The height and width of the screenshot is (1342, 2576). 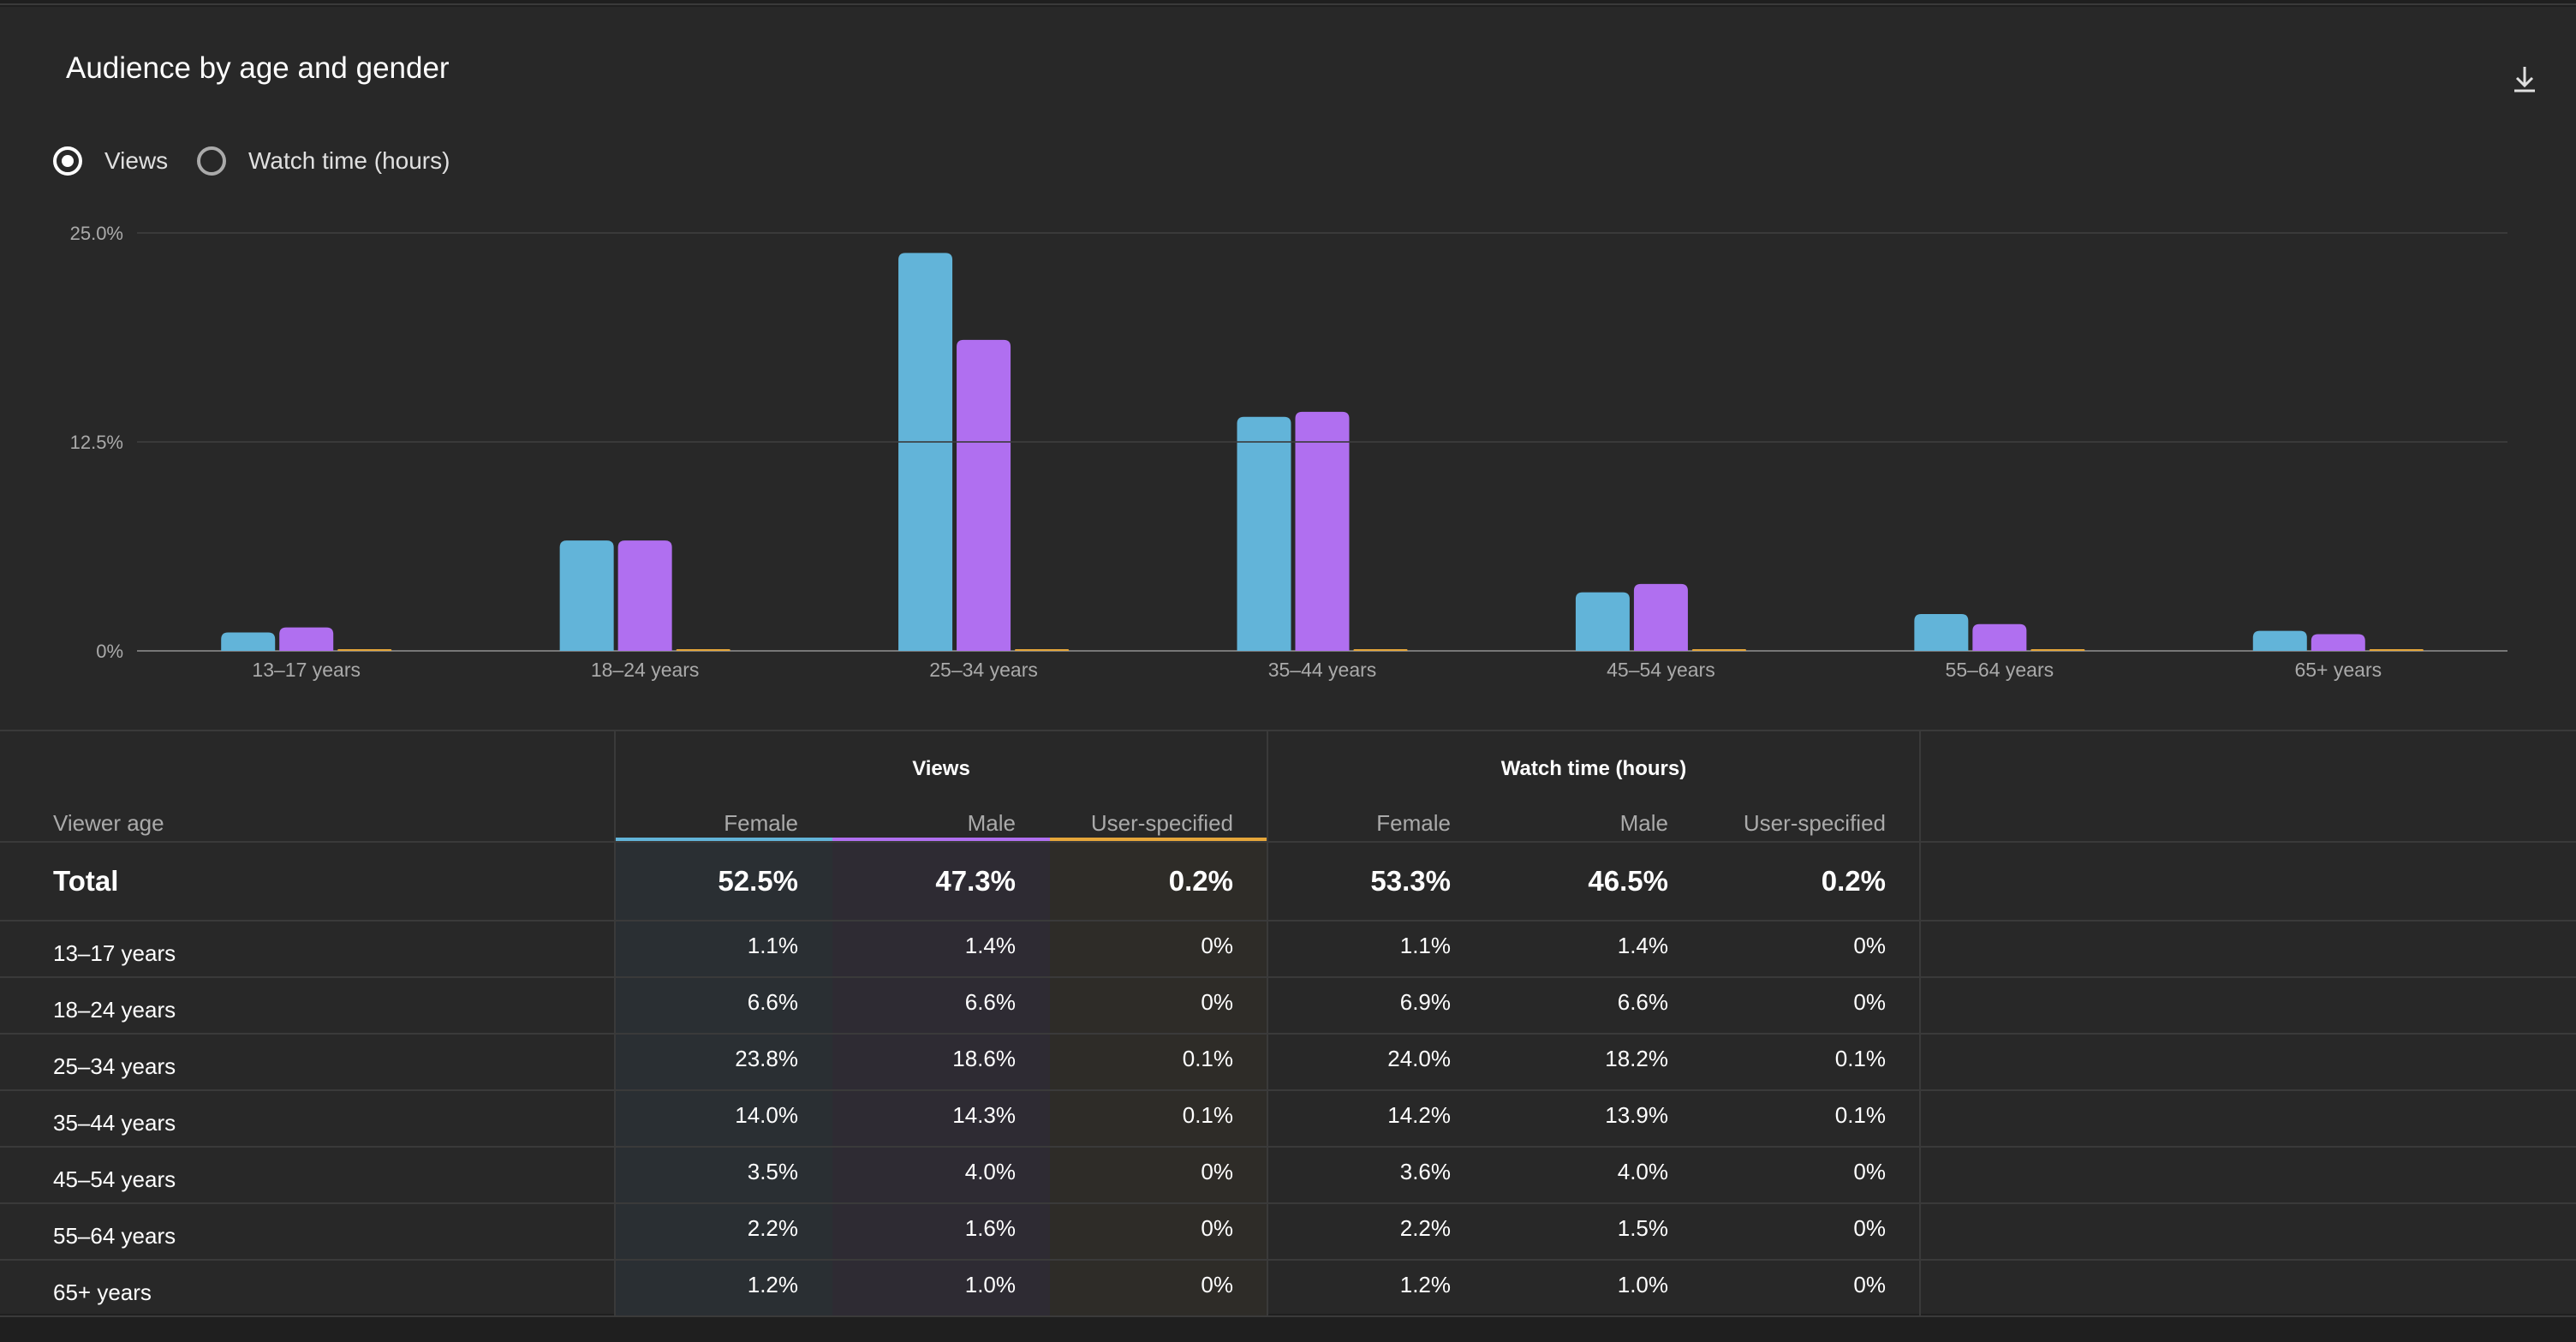 I want to click on table-cell-value: 13.9%, so click(x=1636, y=1115).